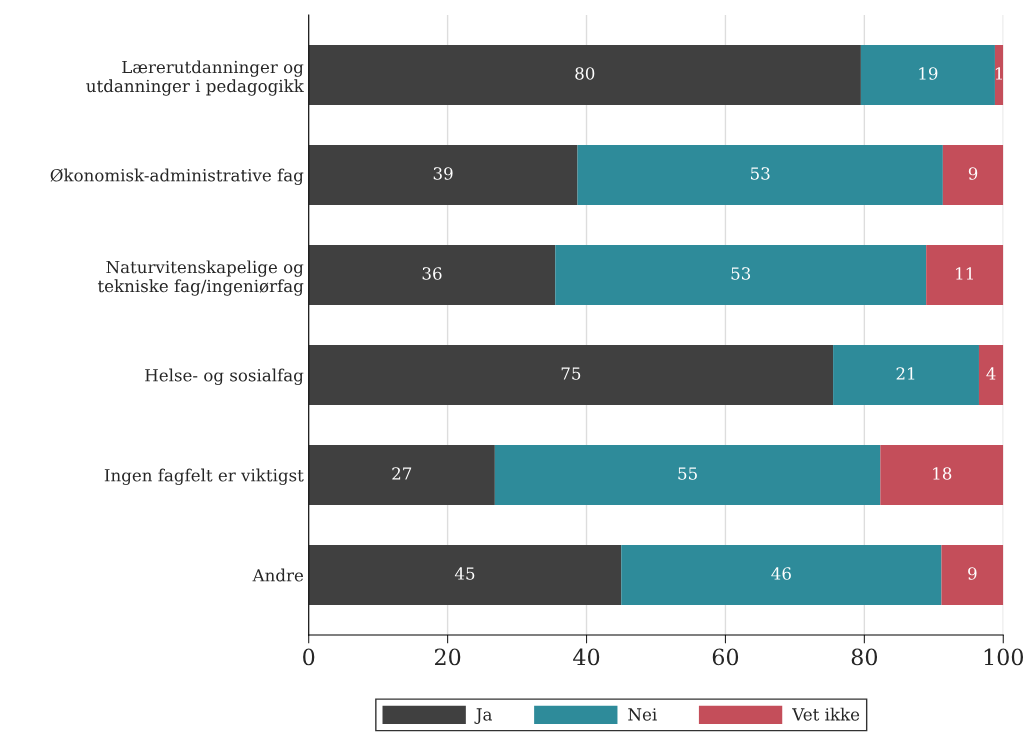  Describe the element at coordinates (204, 476) in the screenshot. I see `y-tick-label: Ingen fagfelt er viktigst` at that location.